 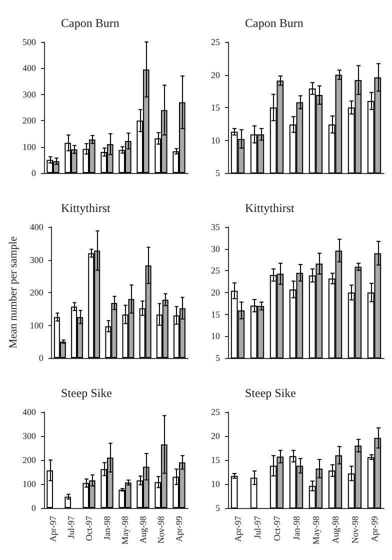 What do you see at coordinates (215, 249) in the screenshot?
I see `y-tick-label: 30` at bounding box center [215, 249].